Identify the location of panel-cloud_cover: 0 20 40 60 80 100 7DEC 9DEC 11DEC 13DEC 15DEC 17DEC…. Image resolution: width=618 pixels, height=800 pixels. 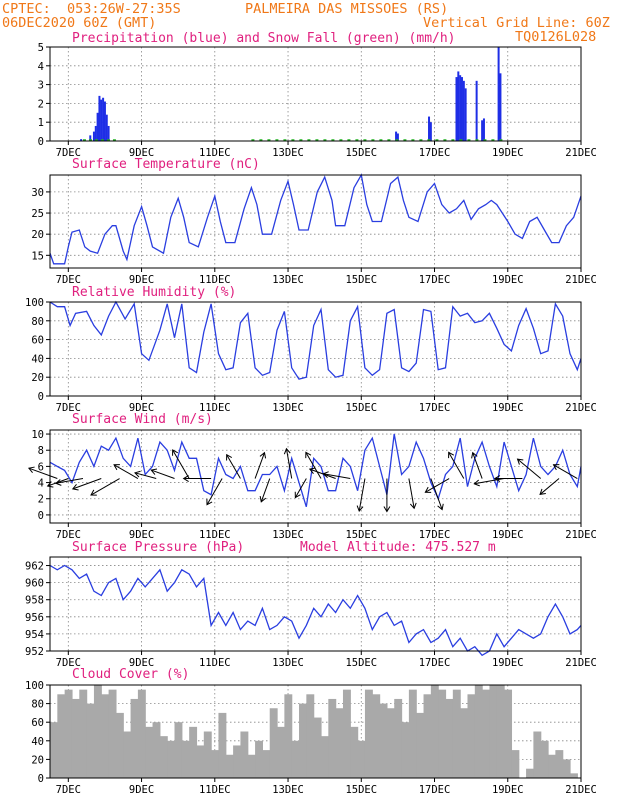
(311, 731).